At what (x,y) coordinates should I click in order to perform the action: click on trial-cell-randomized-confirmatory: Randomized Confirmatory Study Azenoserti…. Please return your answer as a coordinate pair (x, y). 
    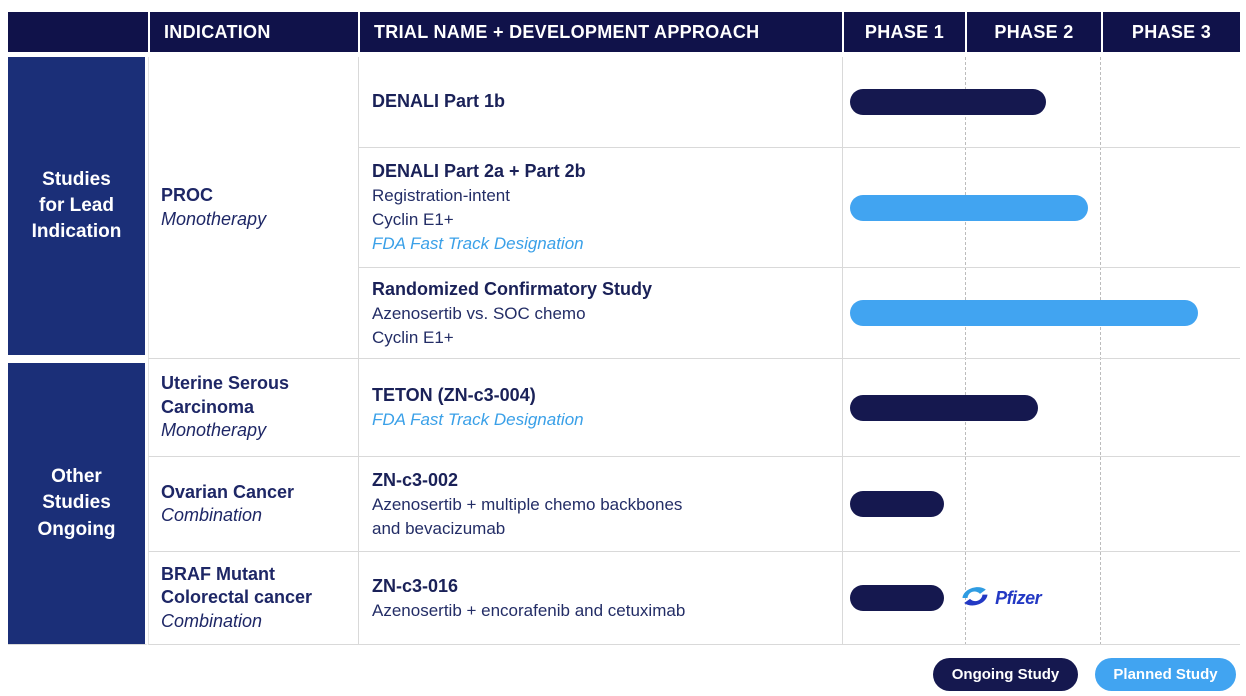
    Looking at the image, I should click on (600, 312).